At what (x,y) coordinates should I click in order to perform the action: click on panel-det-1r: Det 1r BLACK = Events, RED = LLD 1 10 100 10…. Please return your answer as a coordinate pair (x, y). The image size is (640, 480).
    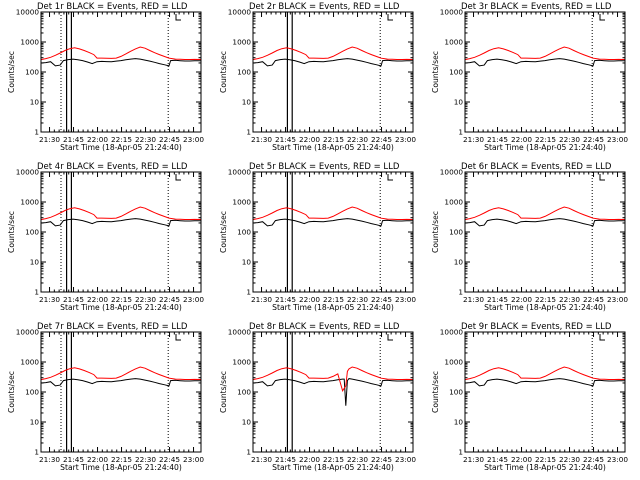
    Looking at the image, I should click on (105, 77).